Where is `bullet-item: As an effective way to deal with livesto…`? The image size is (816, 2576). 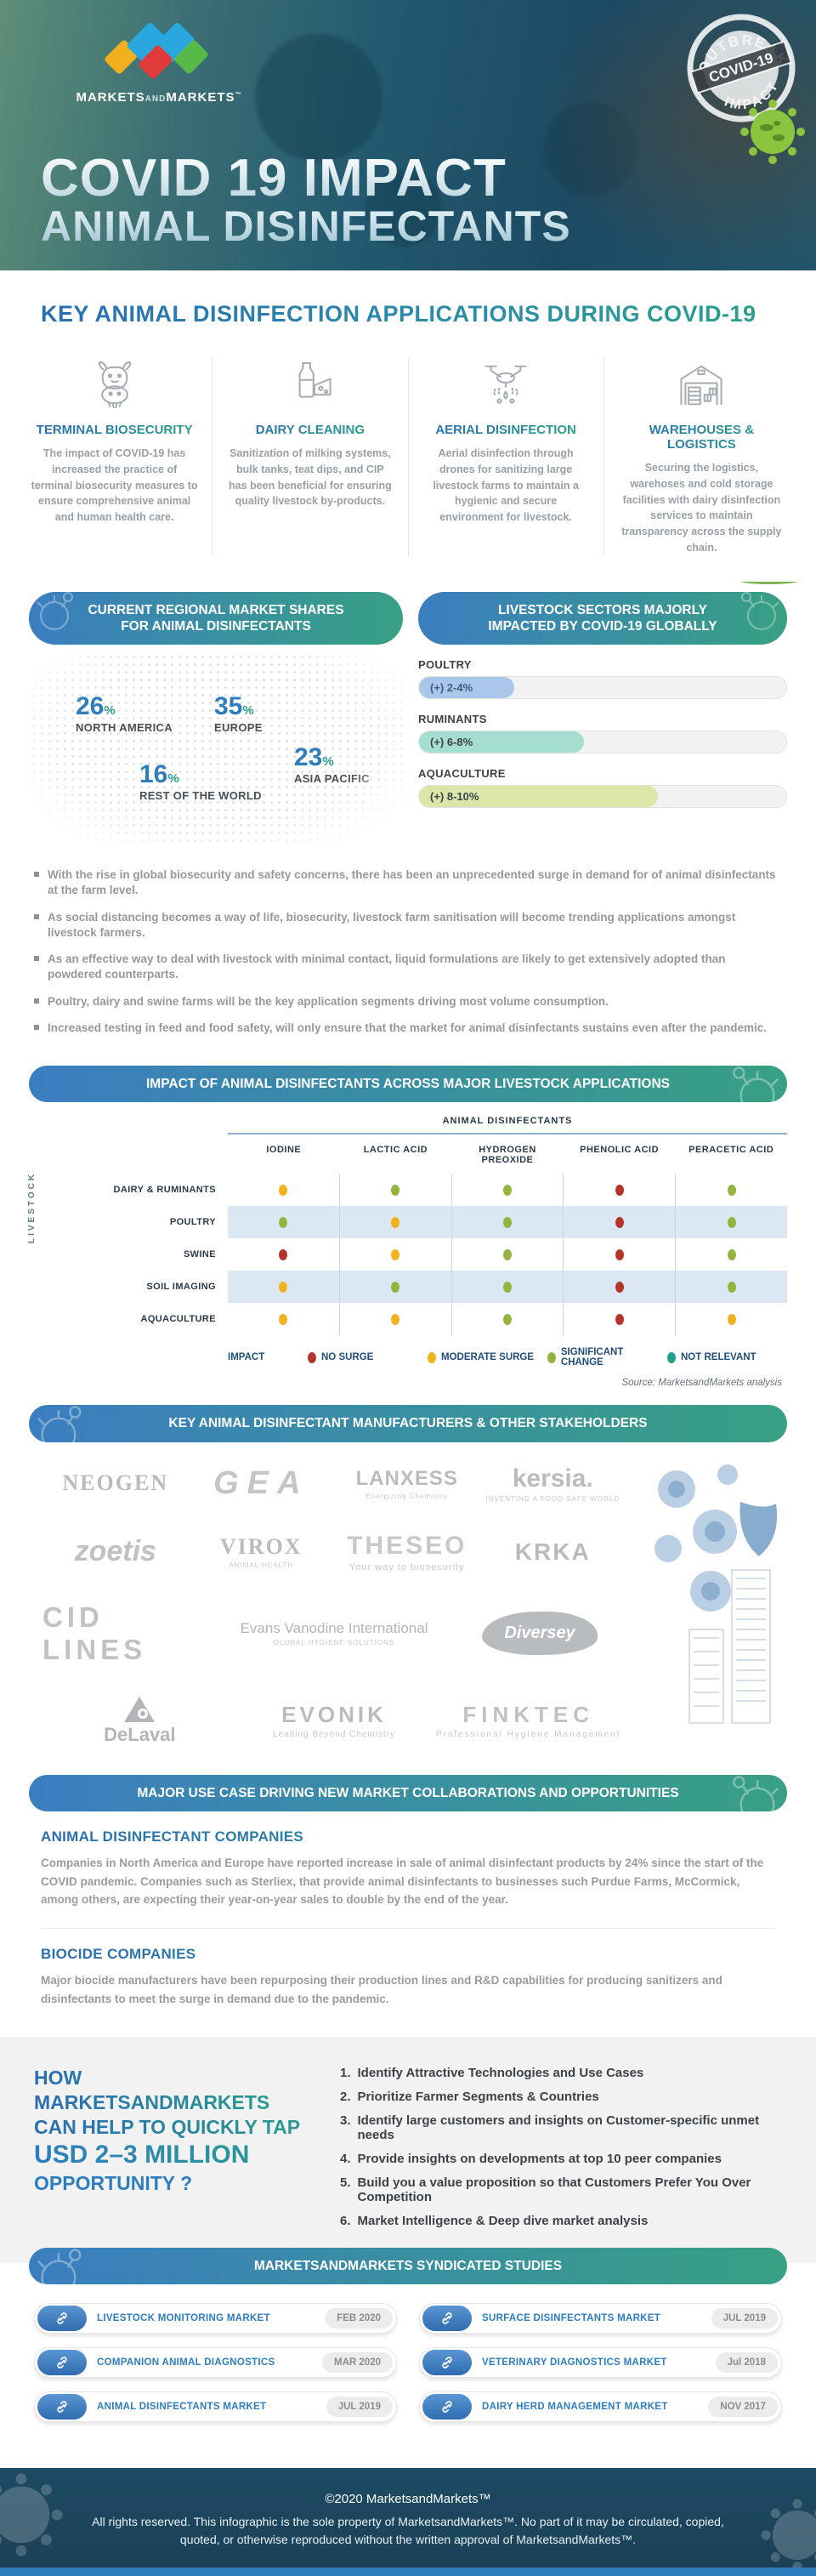
bullet-item: As an effective way to deal with livesto… is located at coordinates (408, 967).